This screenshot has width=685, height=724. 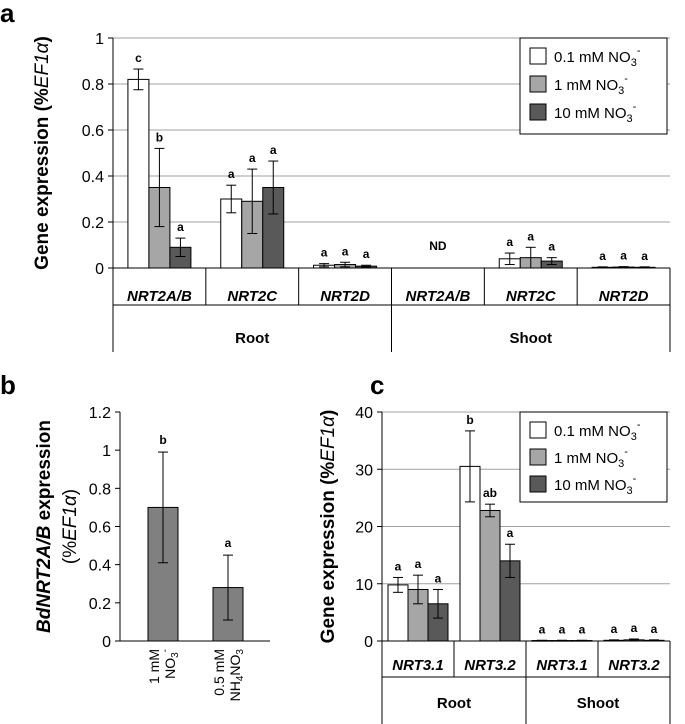 I want to click on x-category-label-line2: NO3-, so click(x=170, y=664).